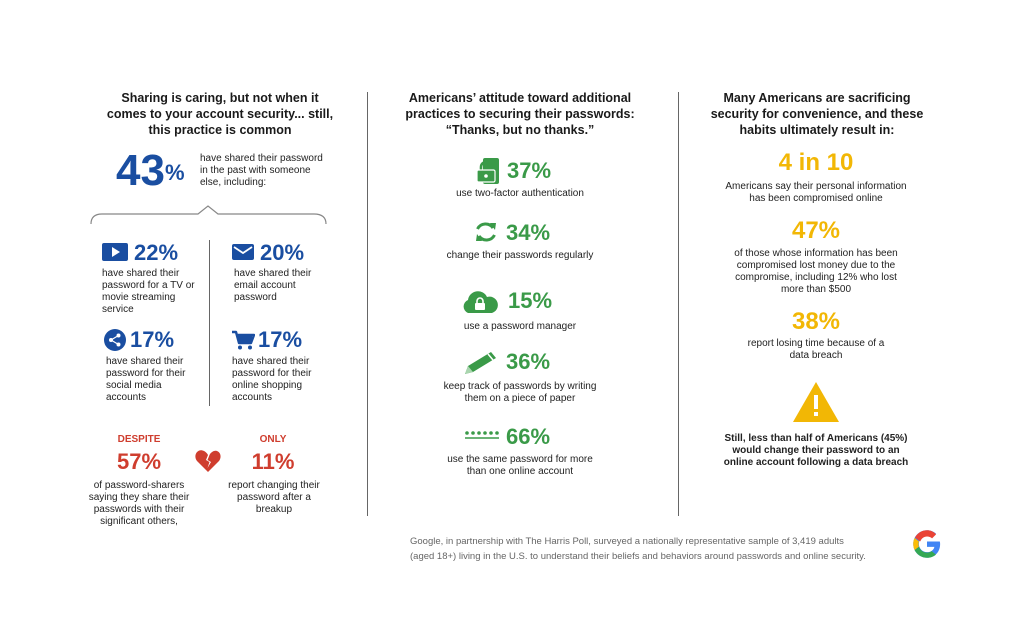  I want to click on despite-label: DESPITE, so click(139, 439).